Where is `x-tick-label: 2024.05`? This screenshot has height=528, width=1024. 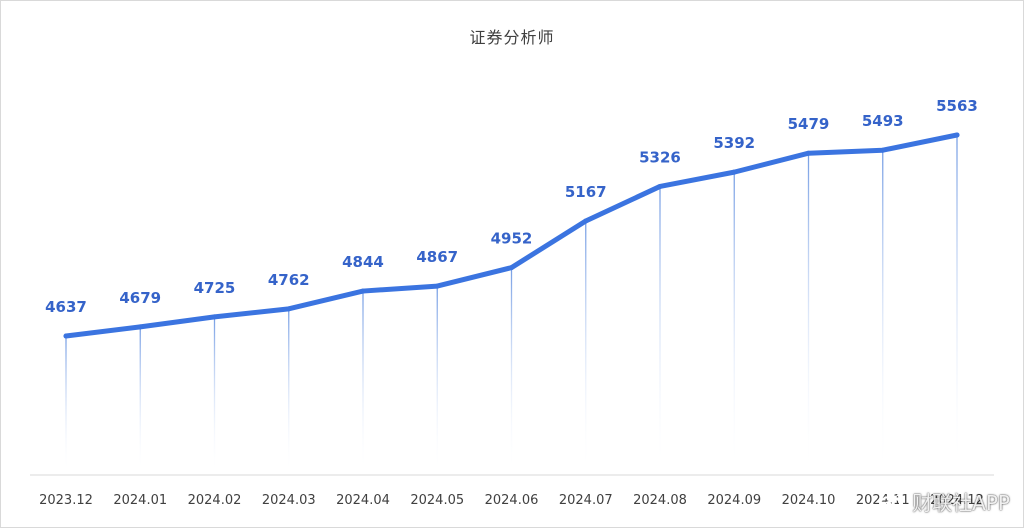 x-tick-label: 2024.05 is located at coordinates (437, 500).